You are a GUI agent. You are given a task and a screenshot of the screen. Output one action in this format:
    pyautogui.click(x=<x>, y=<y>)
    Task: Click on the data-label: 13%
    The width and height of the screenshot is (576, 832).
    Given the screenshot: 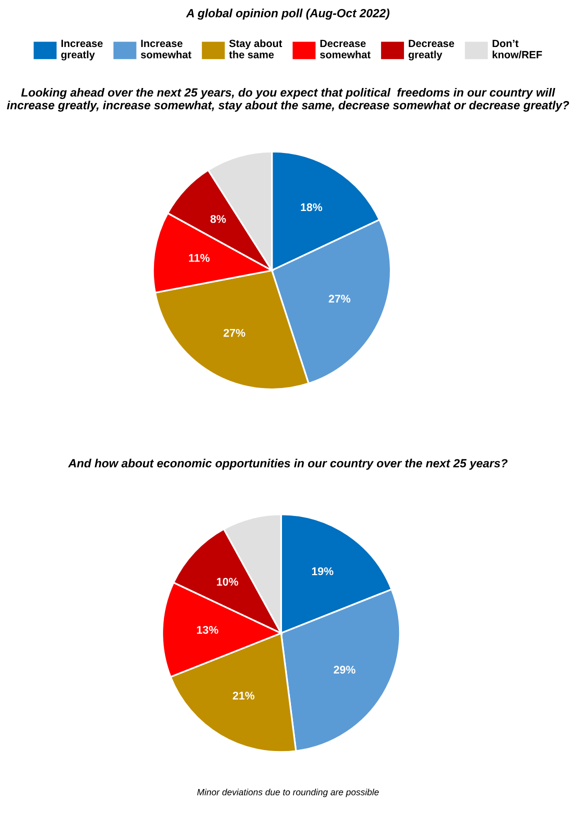 What is the action you would take?
    pyautogui.click(x=207, y=630)
    